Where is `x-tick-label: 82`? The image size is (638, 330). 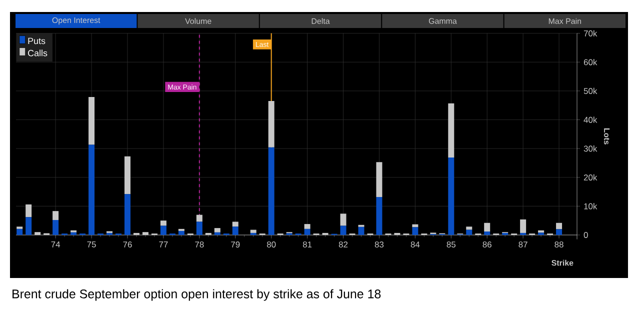
x-tick-label: 82 is located at coordinates (343, 245).